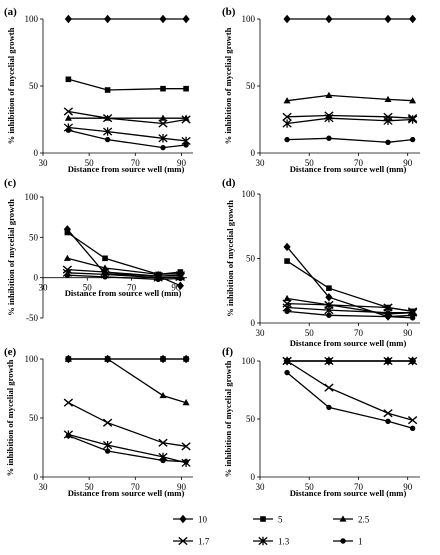 This screenshot has height=555, width=440. What do you see at coordinates (176, 288) in the screenshot?
I see `x-tick-label: 90` at bounding box center [176, 288].